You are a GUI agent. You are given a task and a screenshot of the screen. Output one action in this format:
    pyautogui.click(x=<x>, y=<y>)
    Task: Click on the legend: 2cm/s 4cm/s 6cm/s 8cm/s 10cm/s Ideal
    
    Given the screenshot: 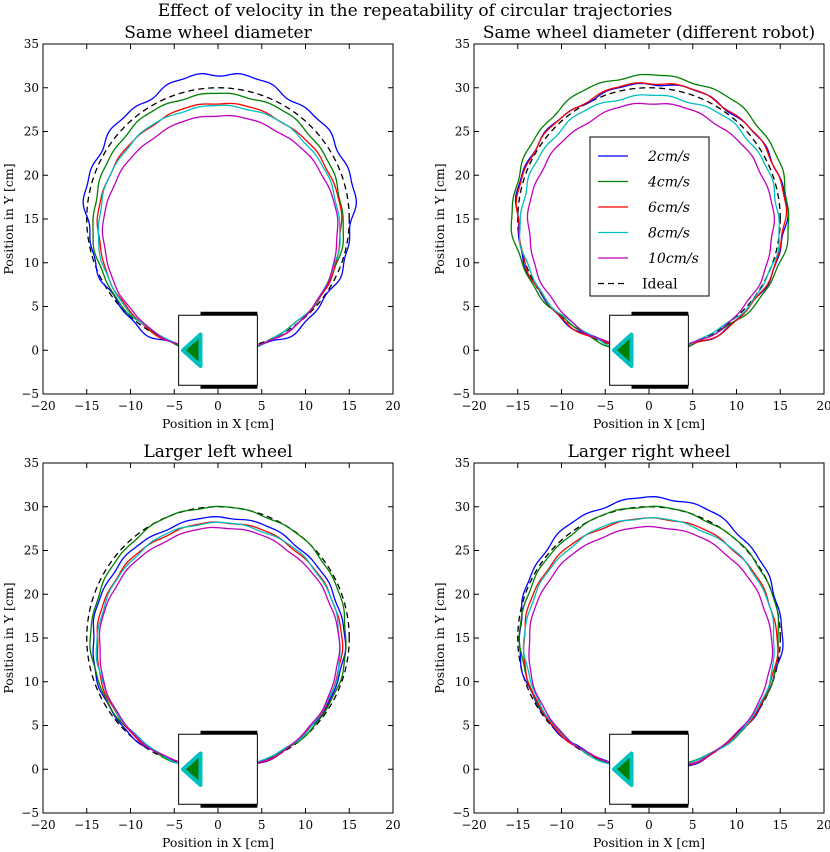 What is the action you would take?
    pyautogui.click(x=649, y=216)
    